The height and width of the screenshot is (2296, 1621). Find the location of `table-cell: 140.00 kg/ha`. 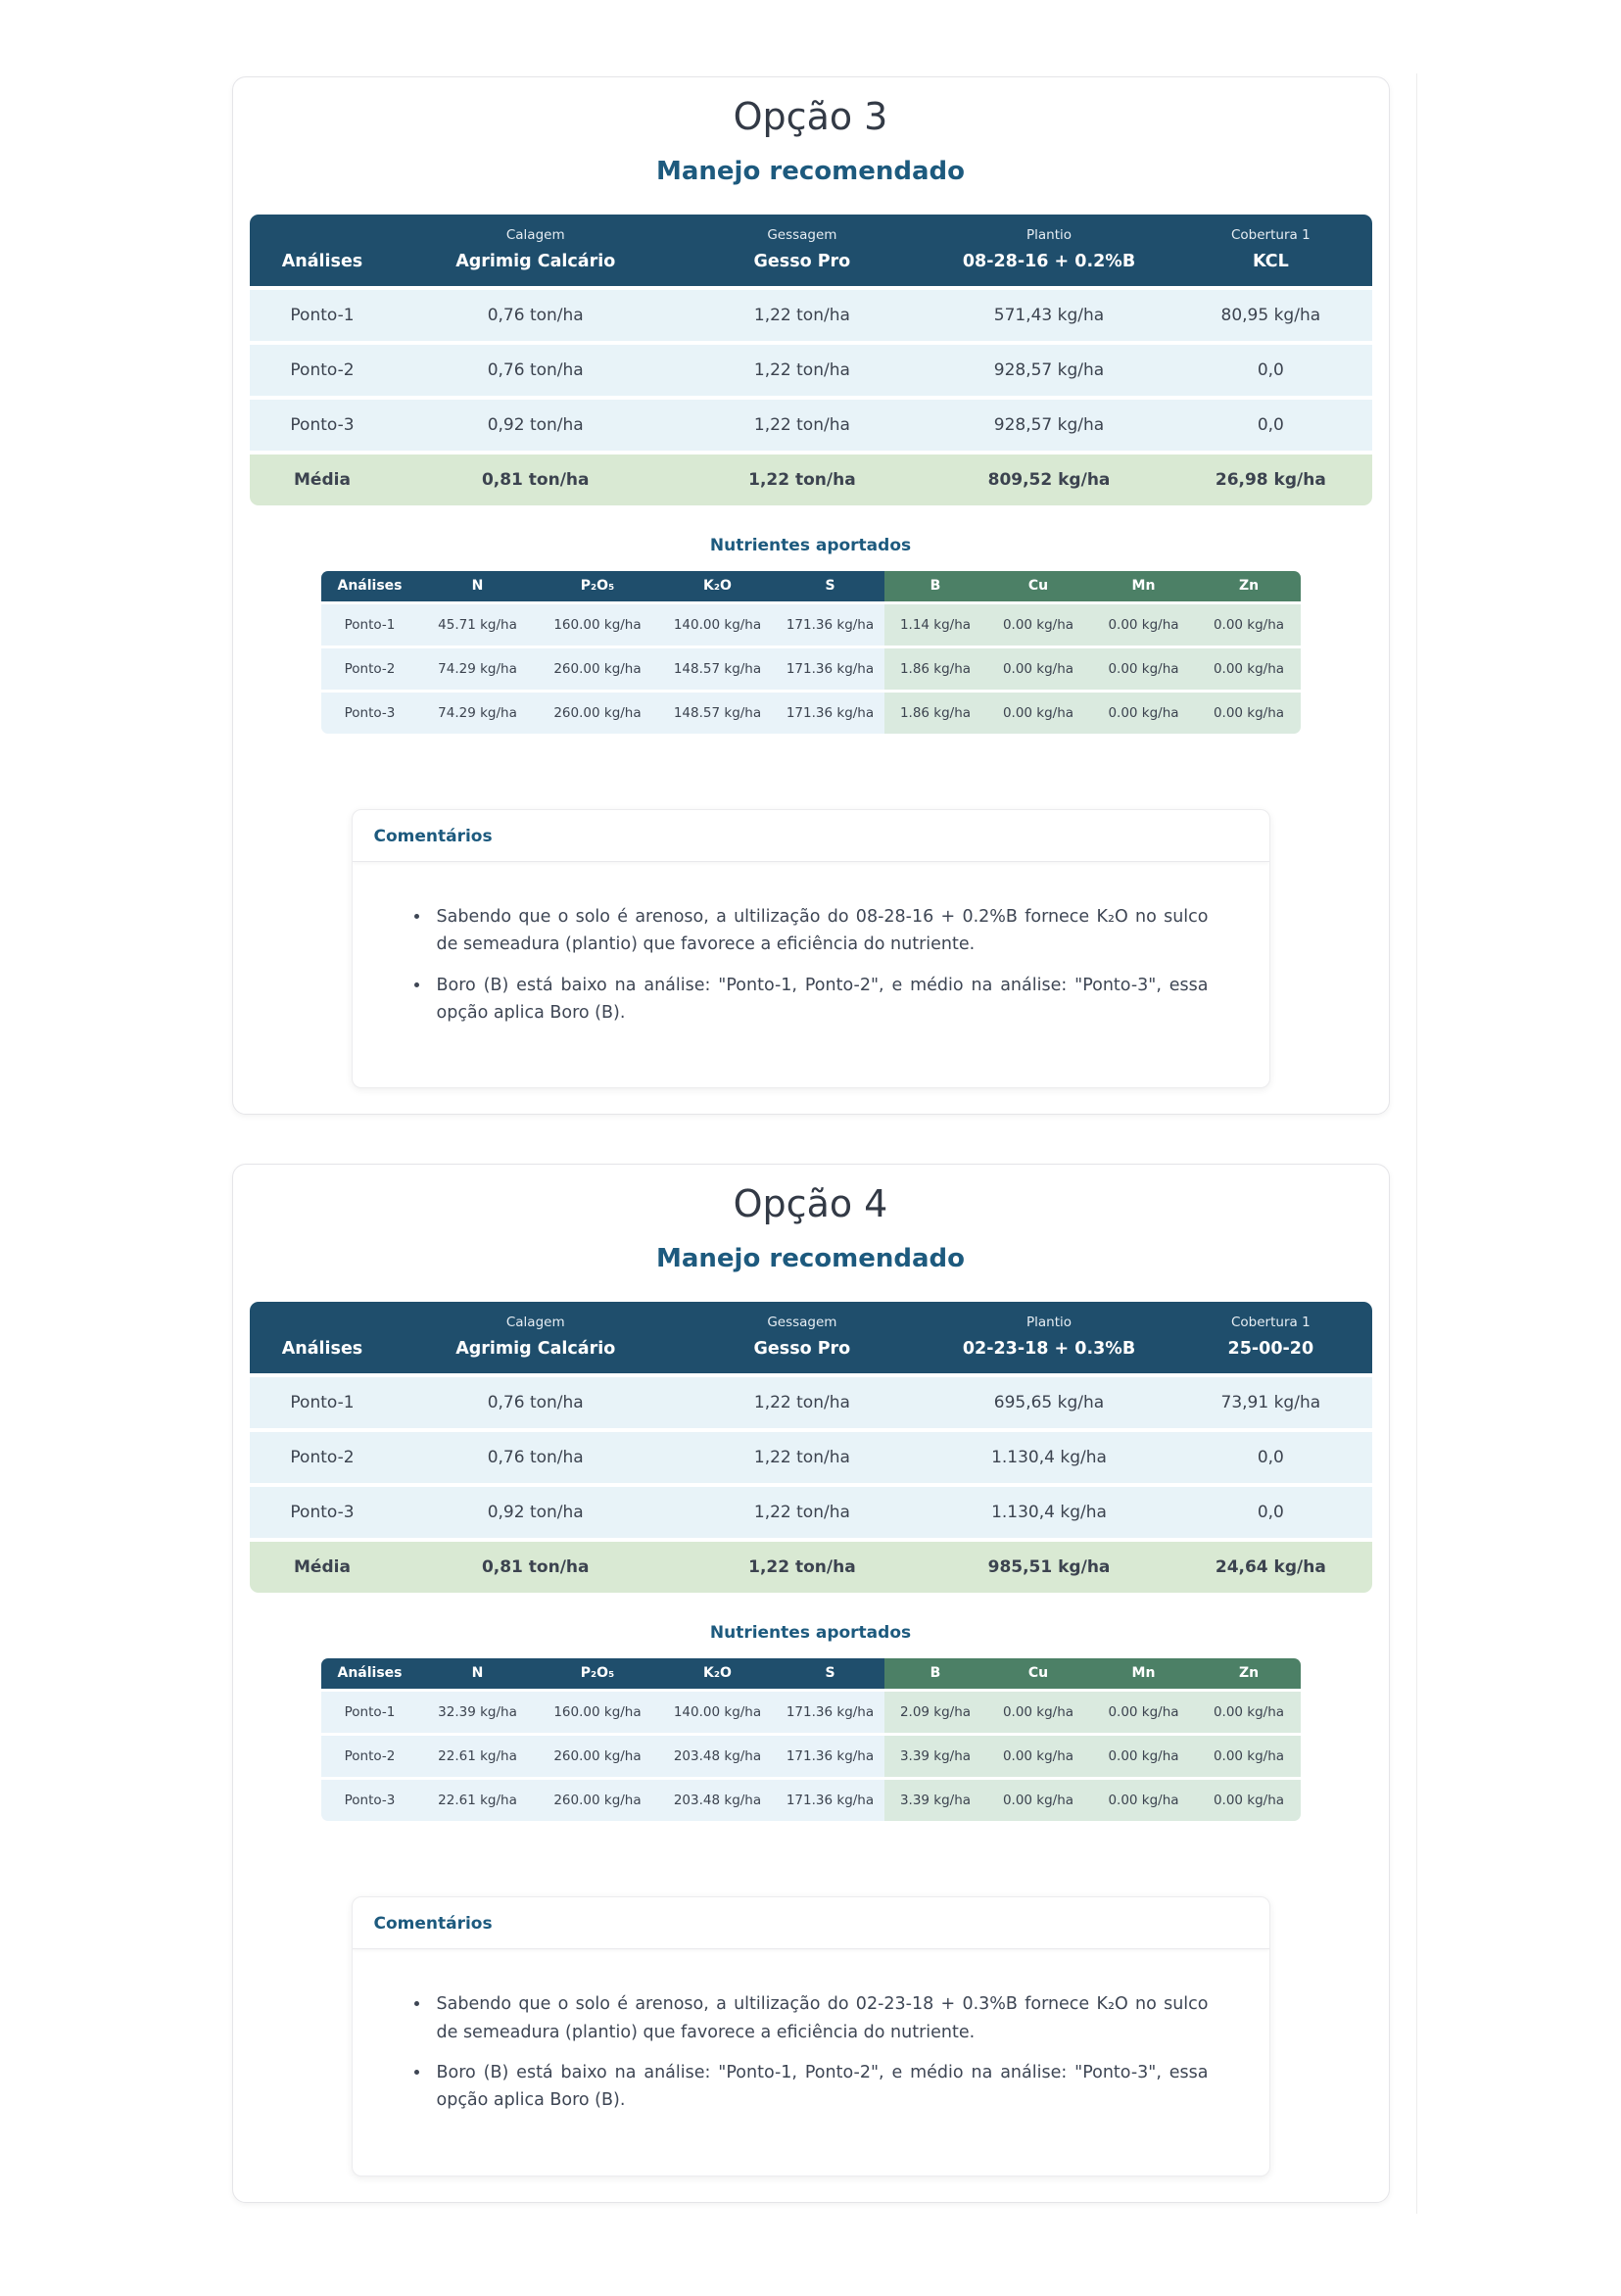

table-cell: 140.00 kg/ha is located at coordinates (717, 625).